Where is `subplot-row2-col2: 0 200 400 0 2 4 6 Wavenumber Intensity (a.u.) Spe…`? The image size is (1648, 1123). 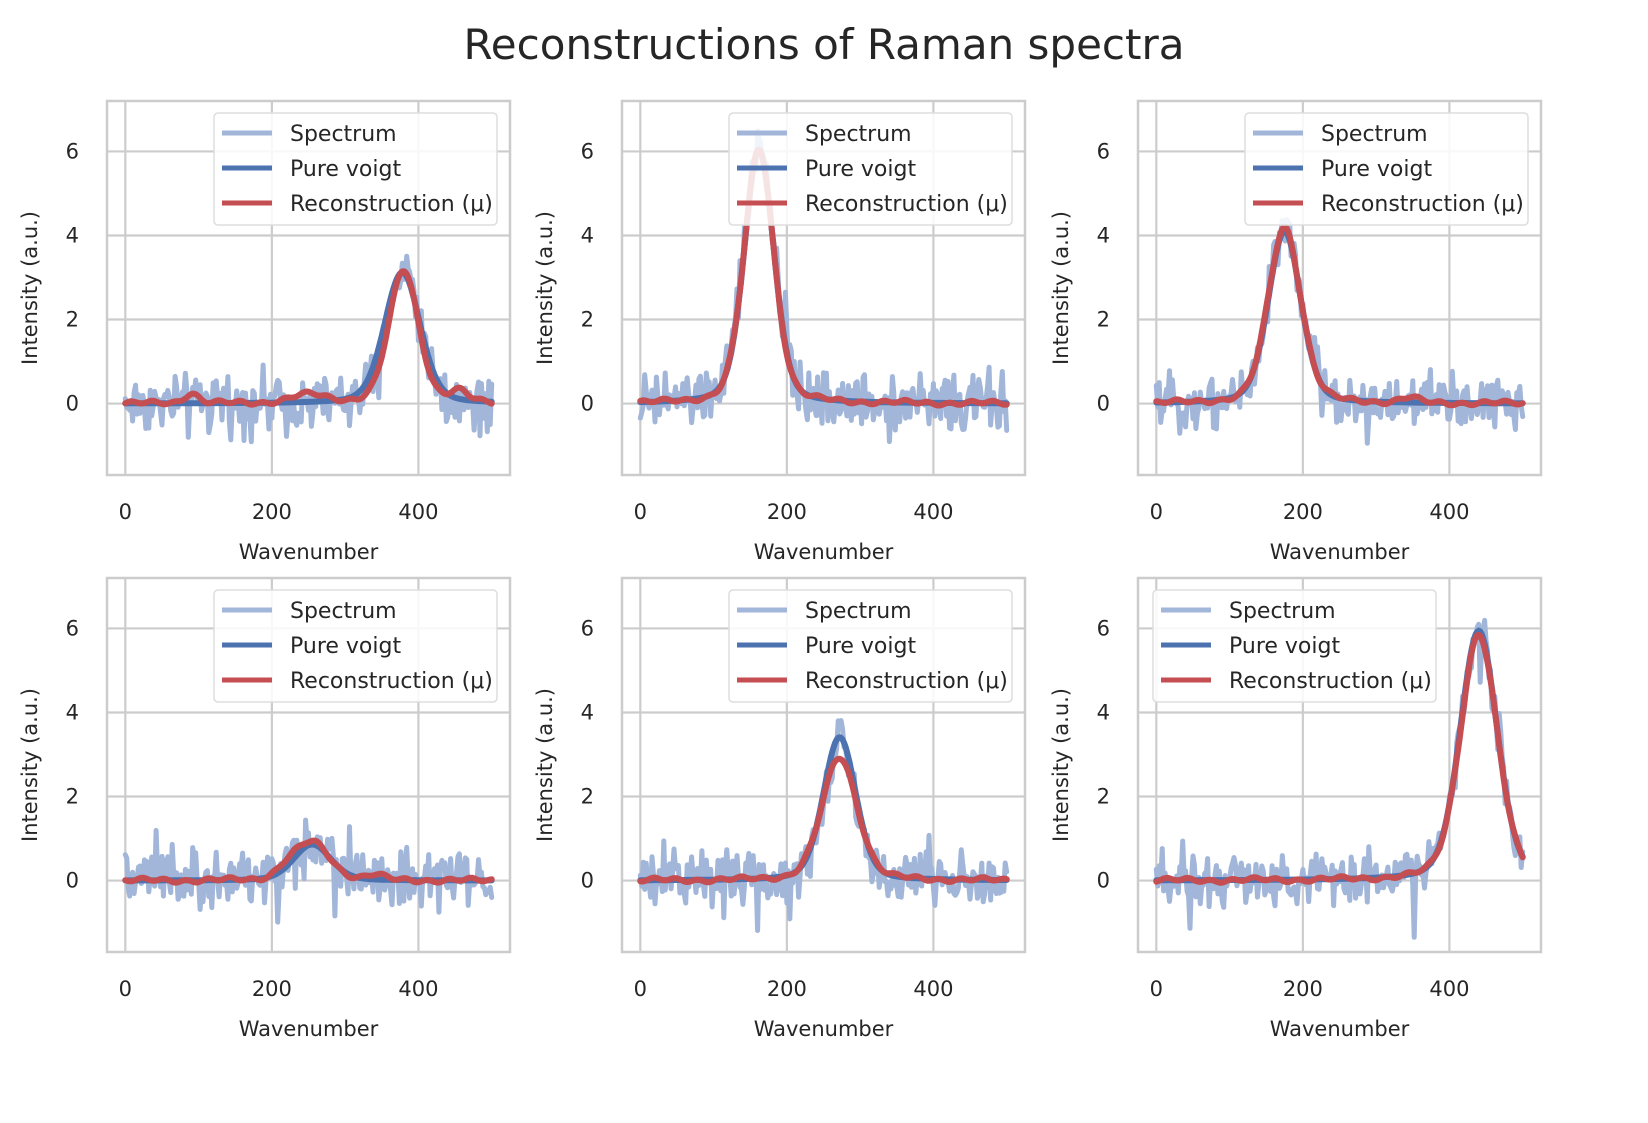 subplot-row2-col2: 0 200 400 0 2 4 6 Wavenumber Intensity (a.u.) Spe… is located at coordinates (780, 808).